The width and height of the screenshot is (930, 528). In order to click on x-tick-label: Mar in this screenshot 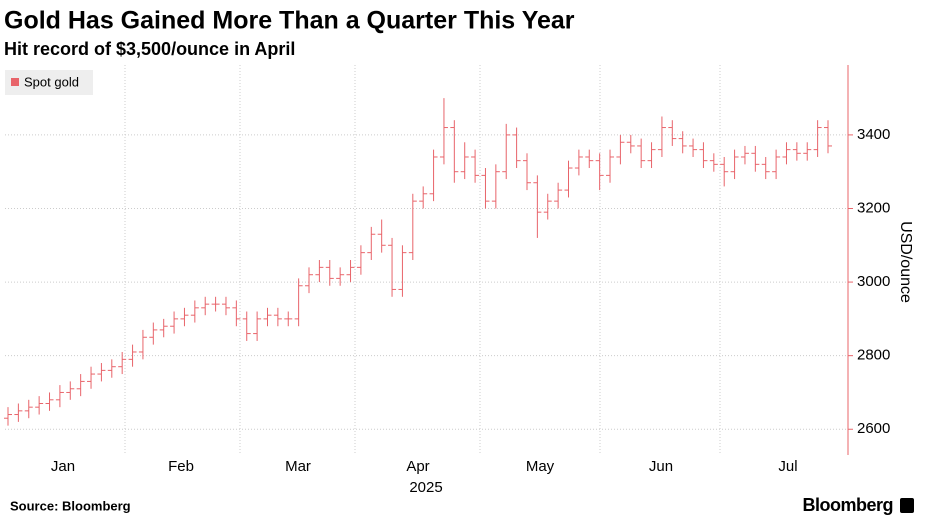, I will do `click(298, 466)`.